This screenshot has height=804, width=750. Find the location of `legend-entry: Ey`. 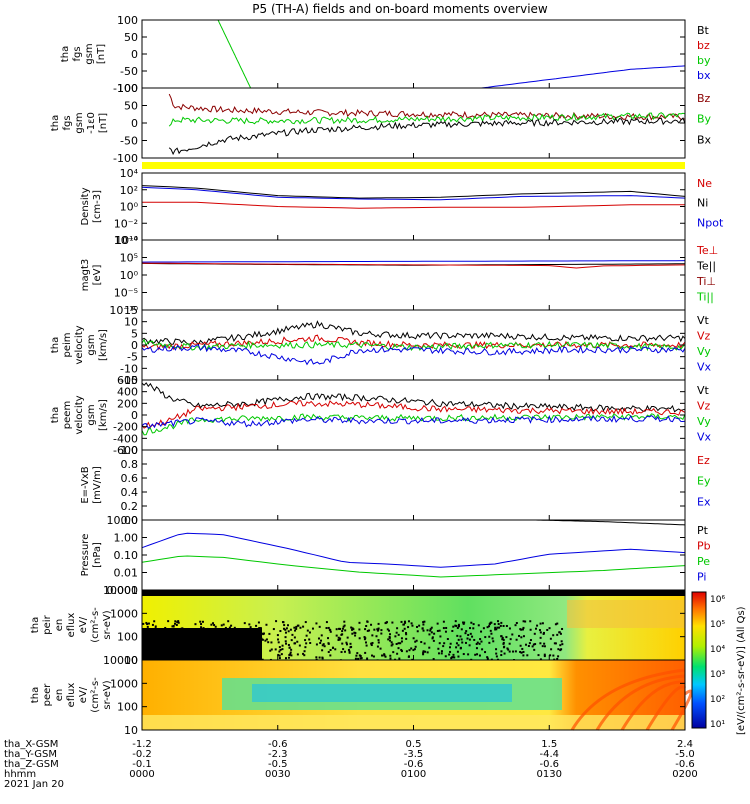

legend-entry: Ey is located at coordinates (704, 481).